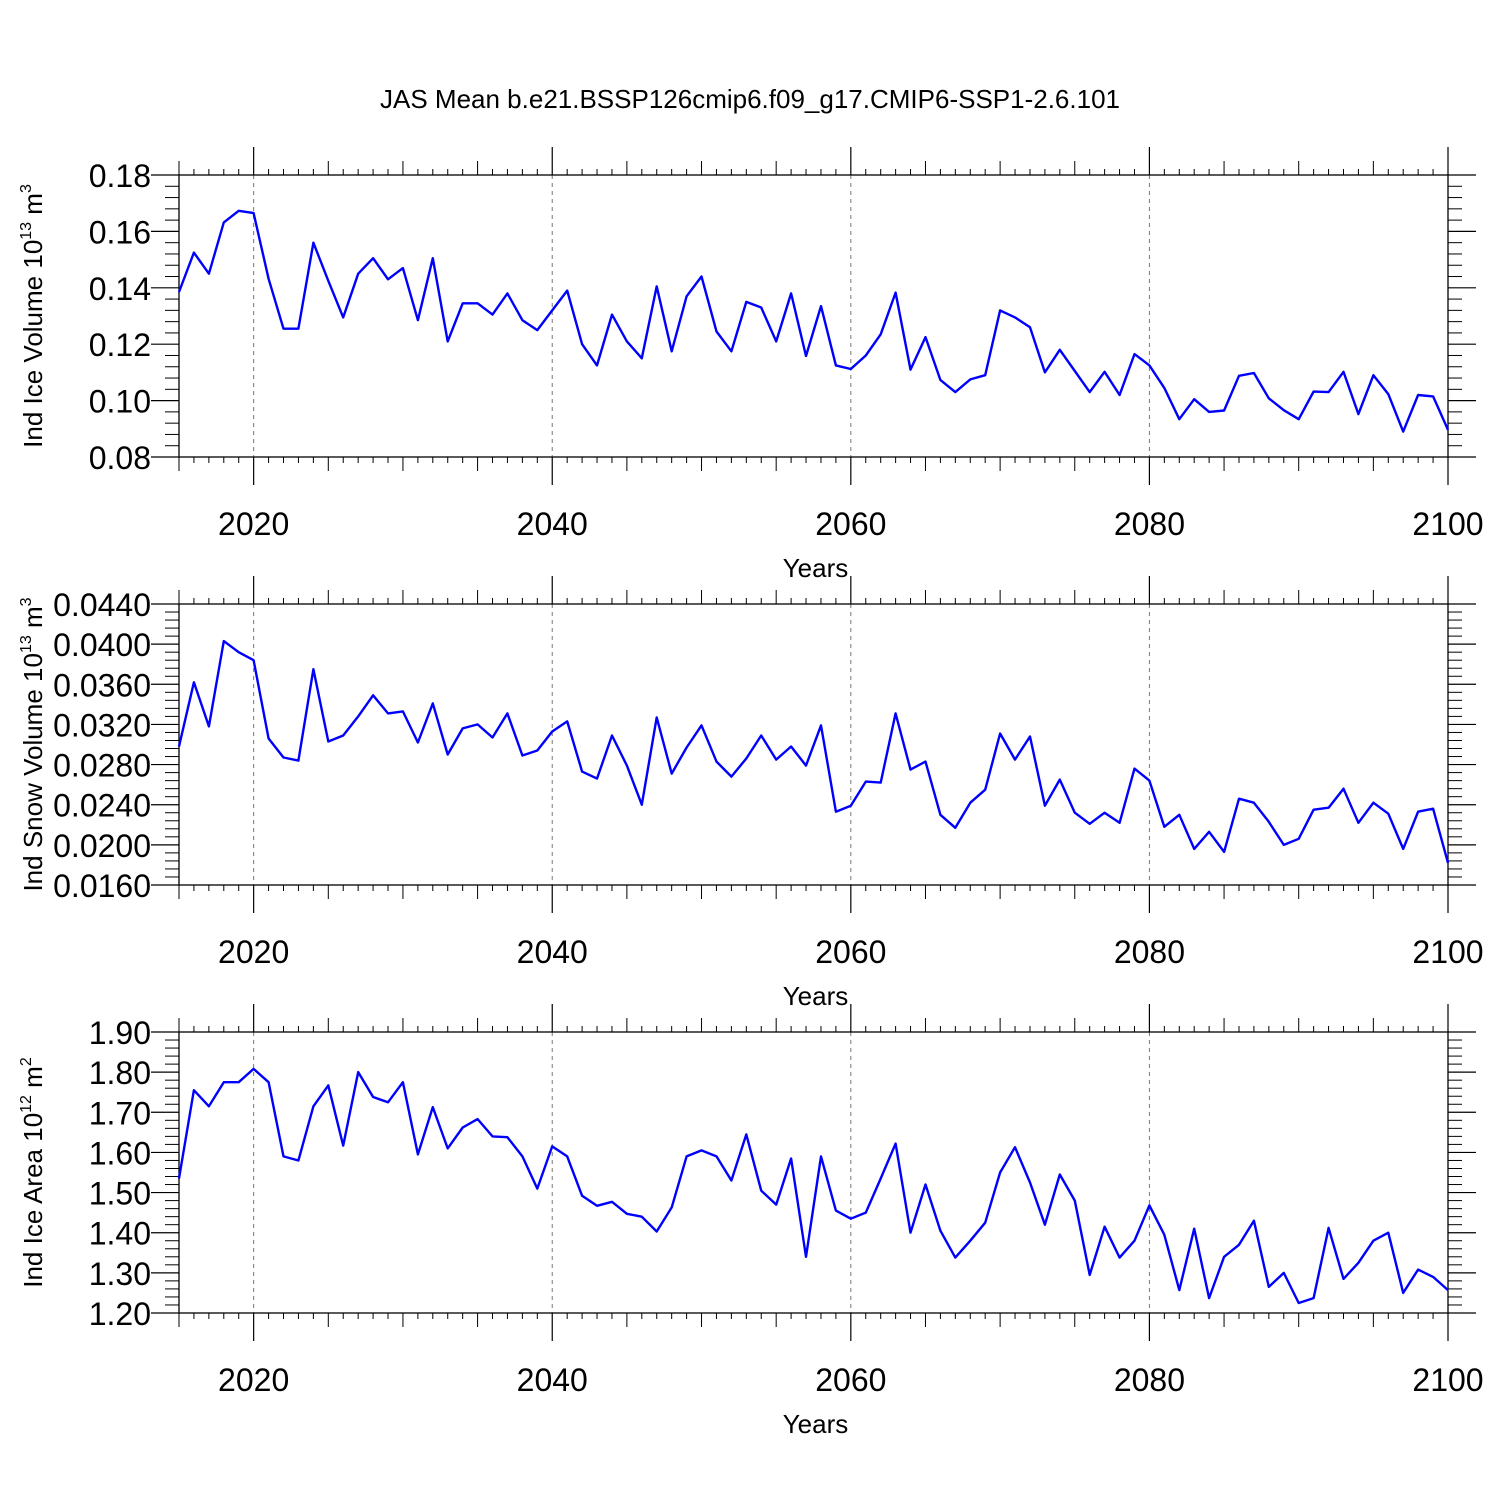 This screenshot has height=1500, width=1500. Describe the element at coordinates (120, 176) in the screenshot. I see `y-tick-label: 0.18` at that location.